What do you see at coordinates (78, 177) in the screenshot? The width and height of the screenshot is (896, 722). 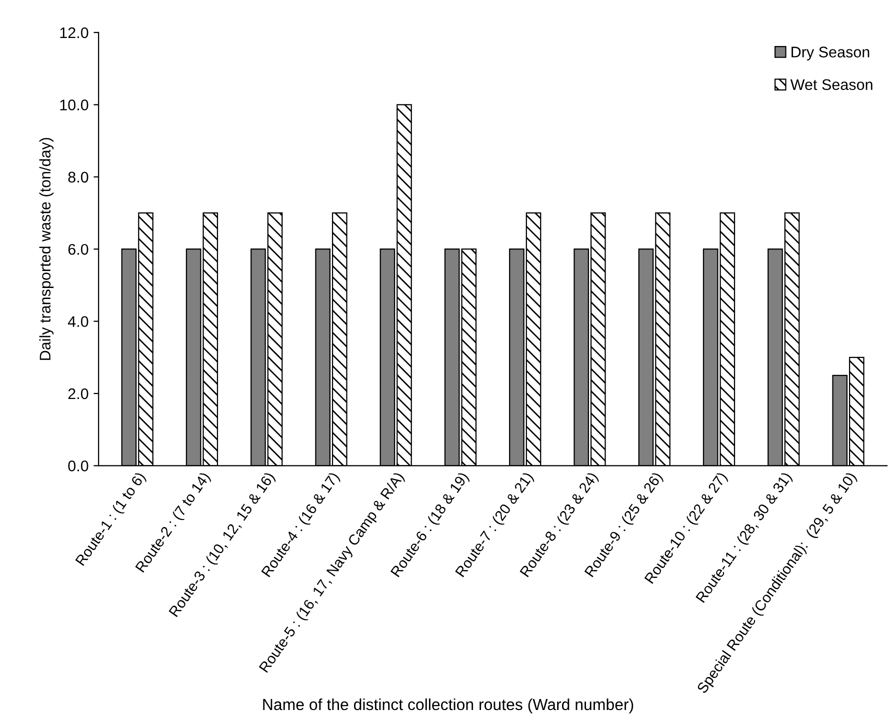 I see `y-tick-label: 8.0` at bounding box center [78, 177].